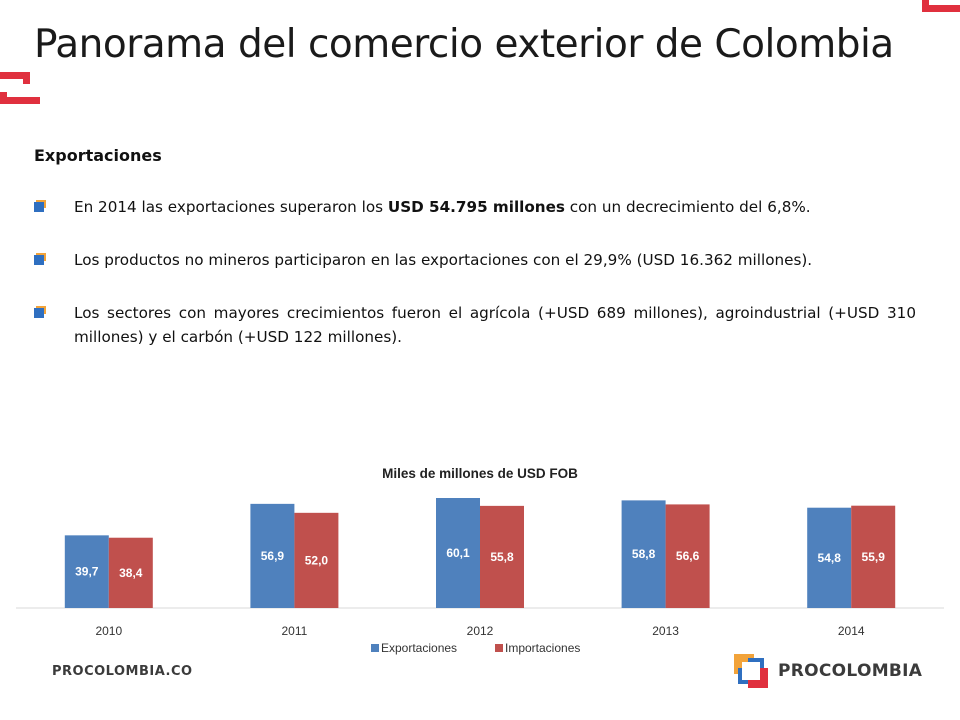 The image size is (960, 720). Describe the element at coordinates (480, 631) in the screenshot. I see `x-tick-label-2012: 2012` at that location.